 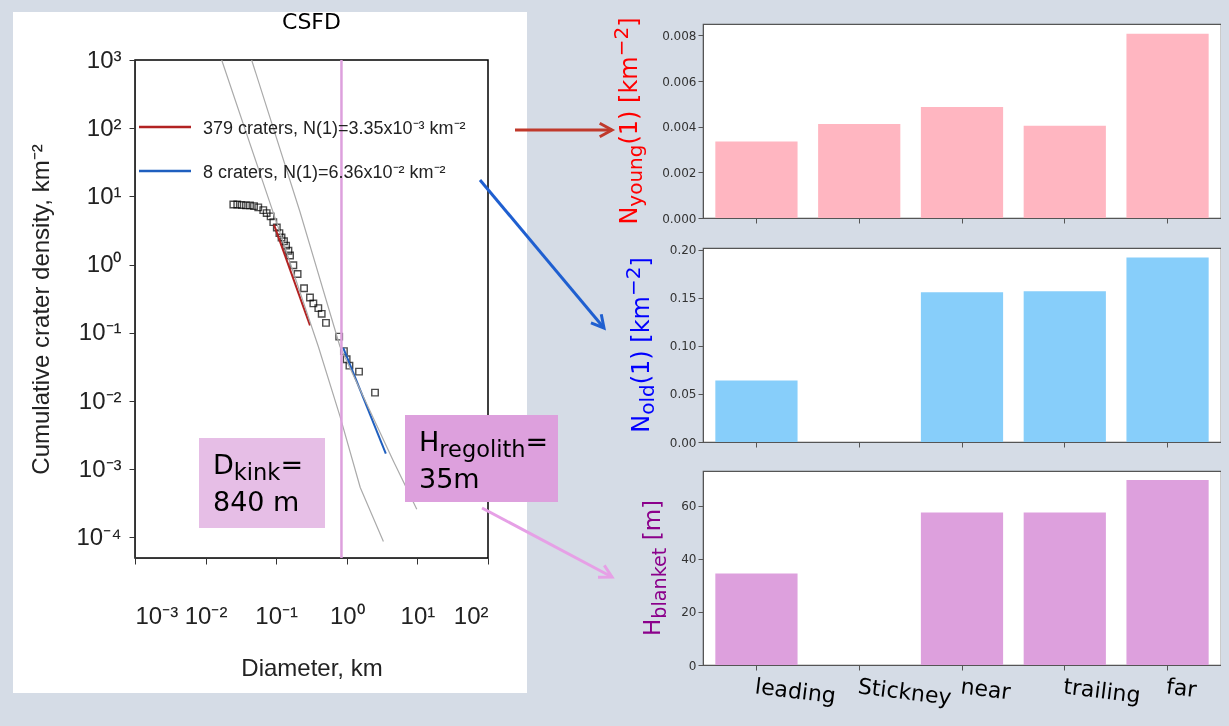 I want to click on y-tick-label: 0, so click(x=692, y=665).